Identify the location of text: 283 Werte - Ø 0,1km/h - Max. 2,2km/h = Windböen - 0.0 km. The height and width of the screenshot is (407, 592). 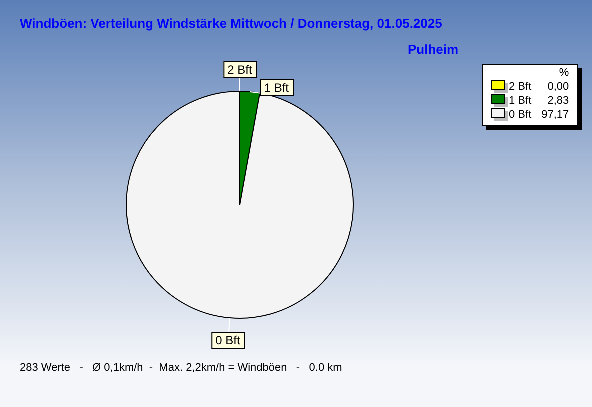
(181, 368).